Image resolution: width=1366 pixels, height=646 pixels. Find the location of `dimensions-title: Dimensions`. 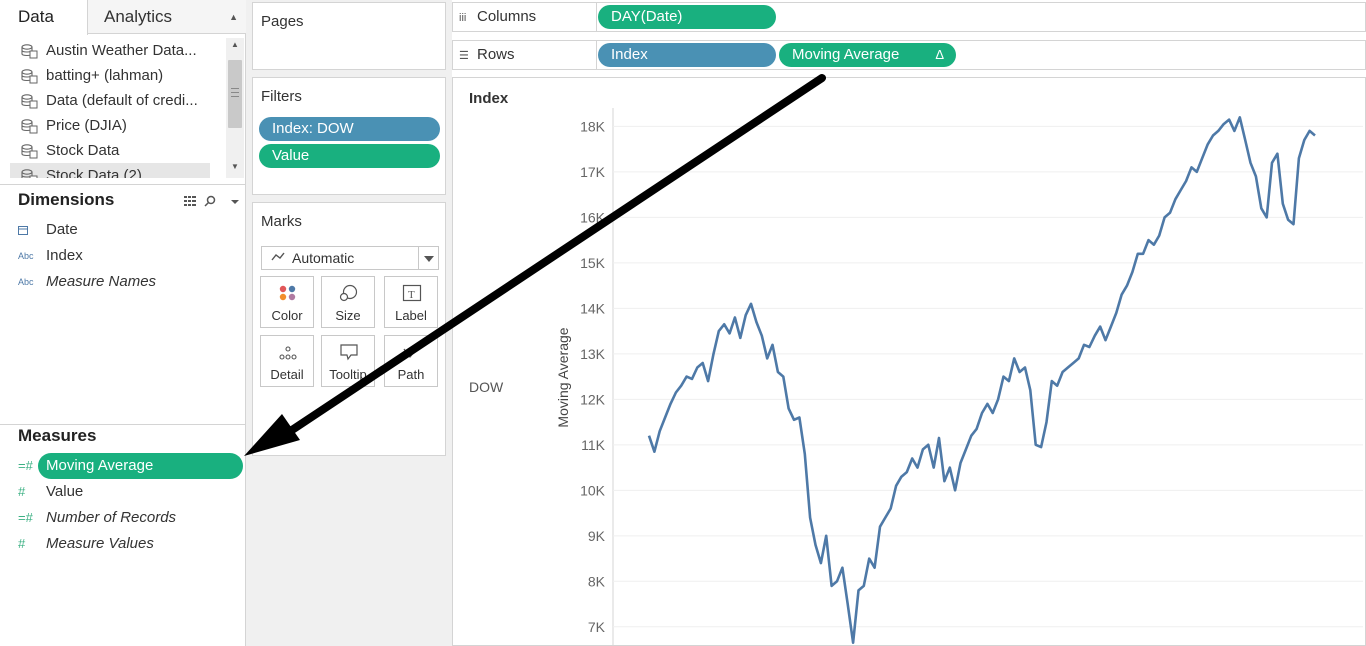

dimensions-title: Dimensions is located at coordinates (66, 199).